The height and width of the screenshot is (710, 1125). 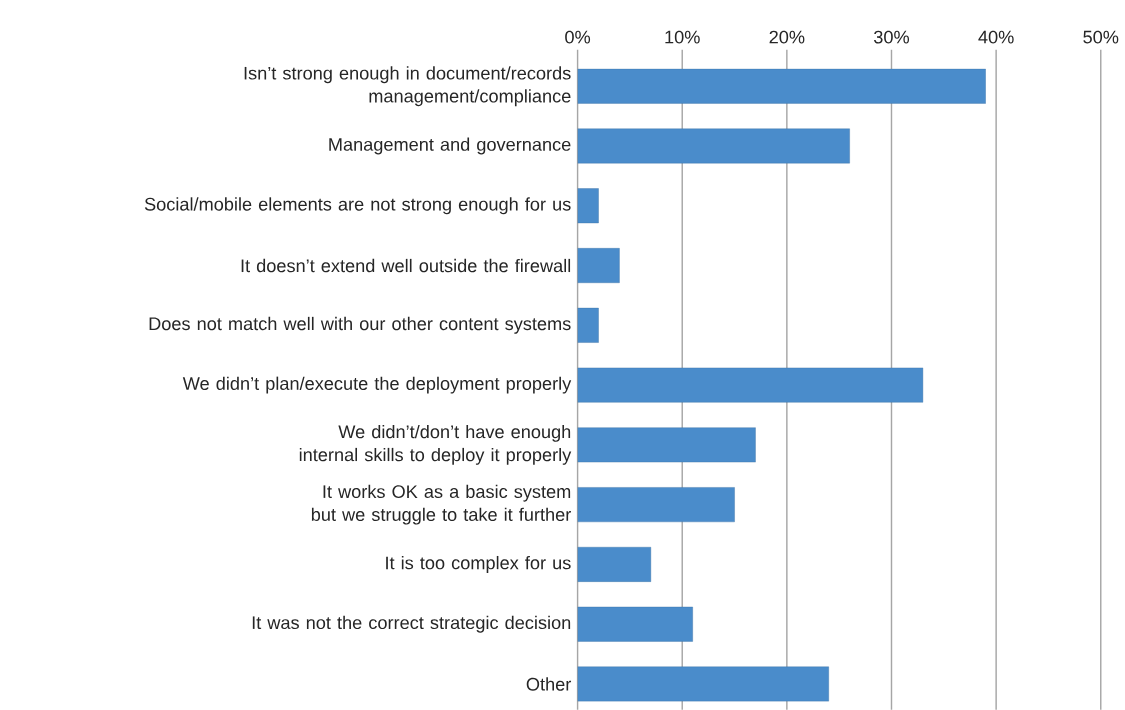 I want to click on x-tick-label: 10%, so click(x=682, y=37).